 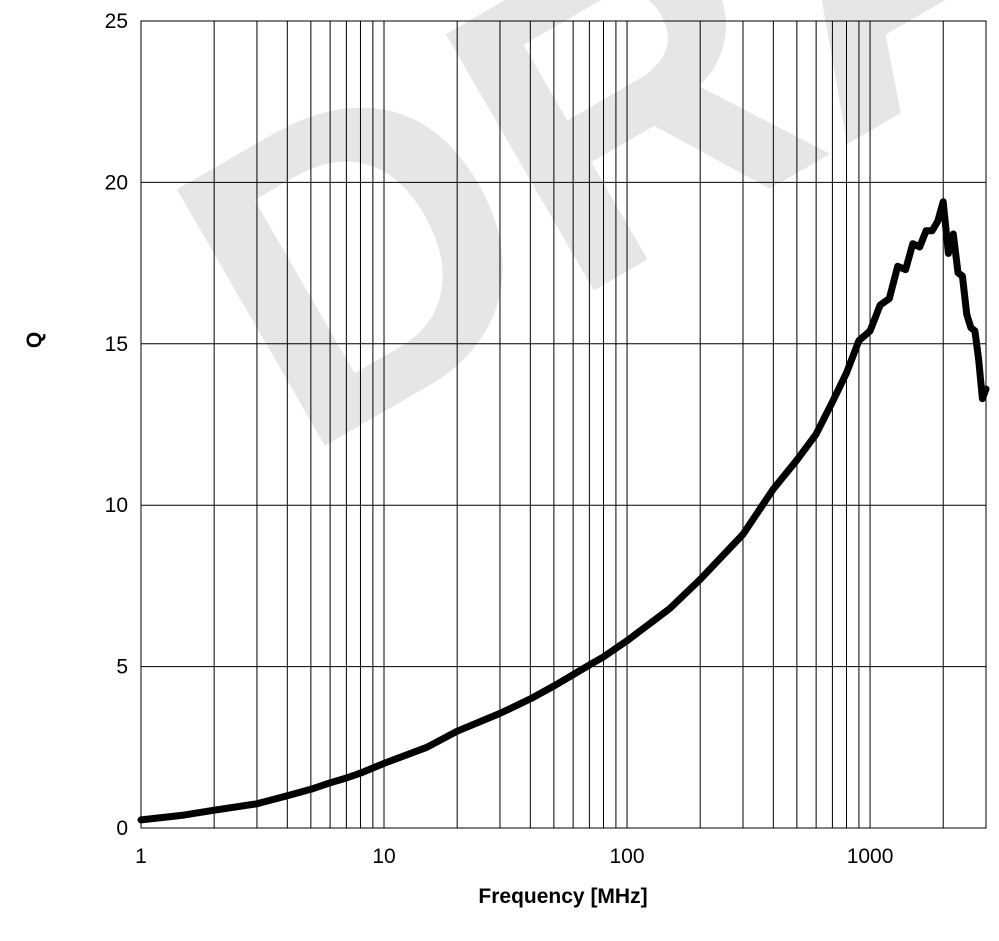 I want to click on y-tick-label: 25, so click(x=116, y=21).